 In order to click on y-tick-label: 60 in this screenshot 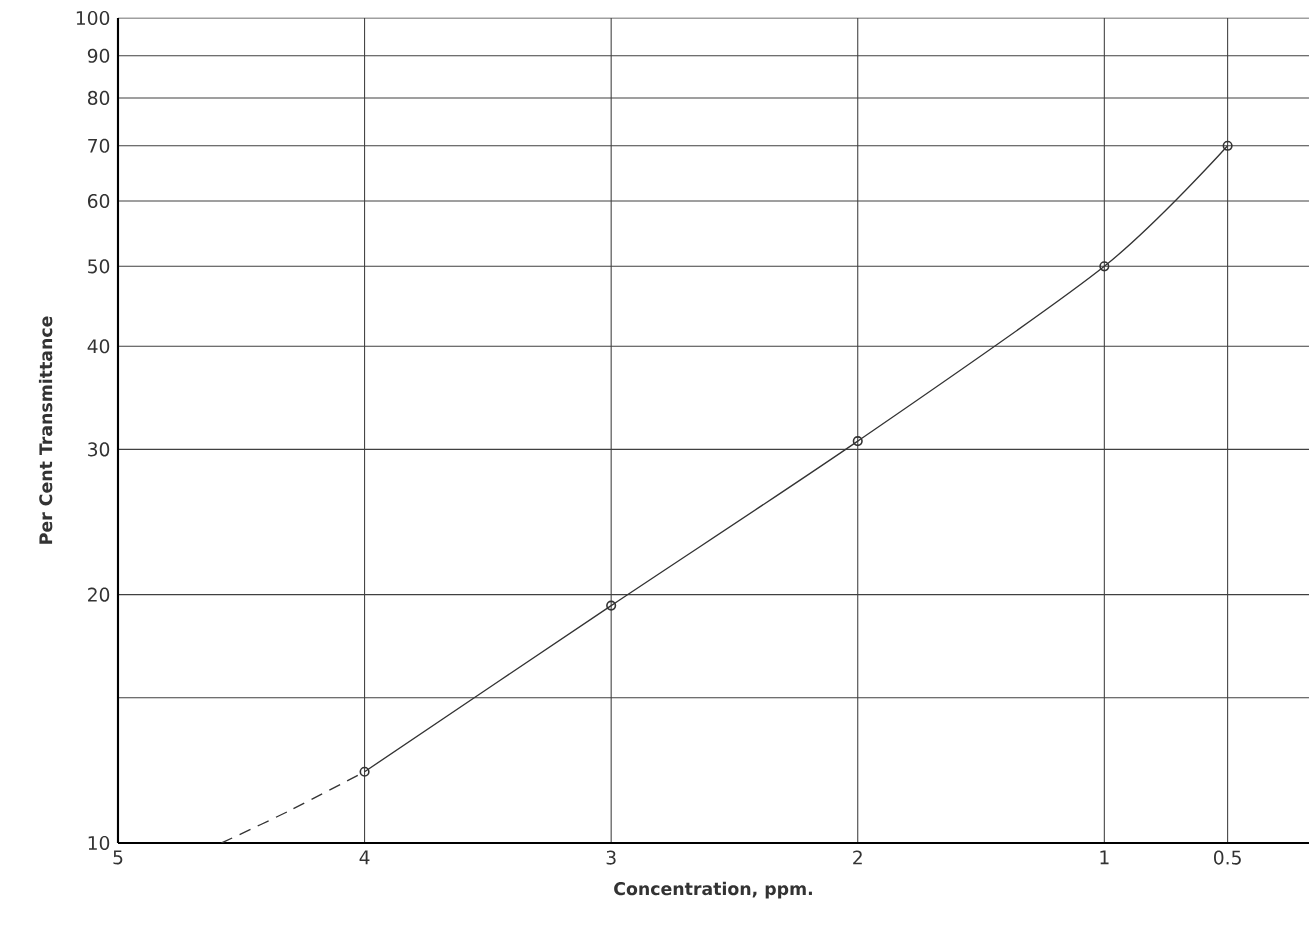, I will do `click(98, 201)`.